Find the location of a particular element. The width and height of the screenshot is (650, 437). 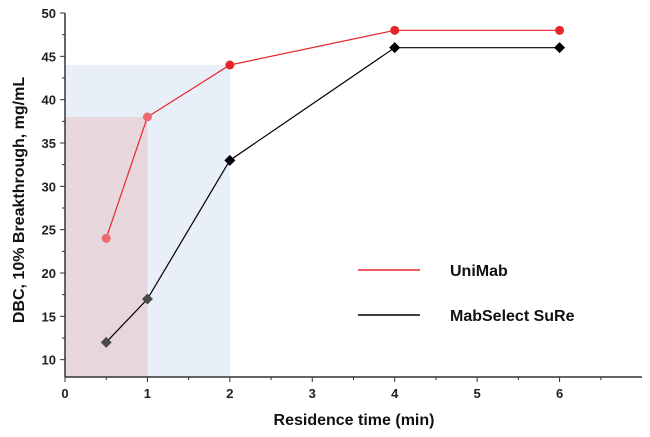

y-tick-label: 30 is located at coordinates (49, 186).